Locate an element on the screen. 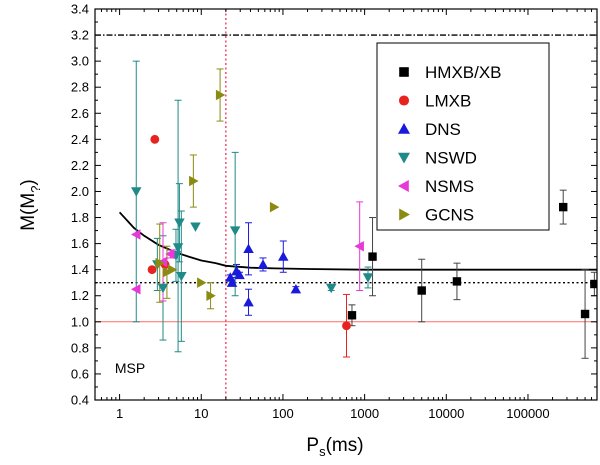 The height and width of the screenshot is (465, 600). nswd-error-bar is located at coordinates (178, 226).